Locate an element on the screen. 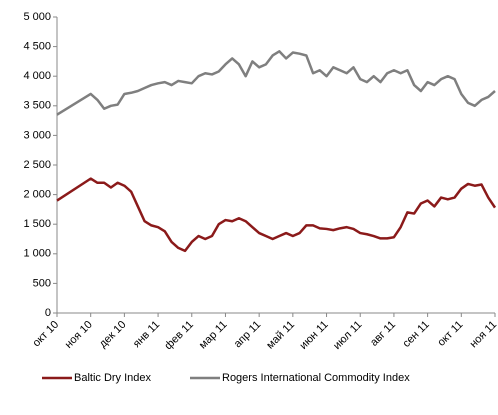 The image size is (498, 415). y-tick-label: 4 500 is located at coordinates (37, 47).